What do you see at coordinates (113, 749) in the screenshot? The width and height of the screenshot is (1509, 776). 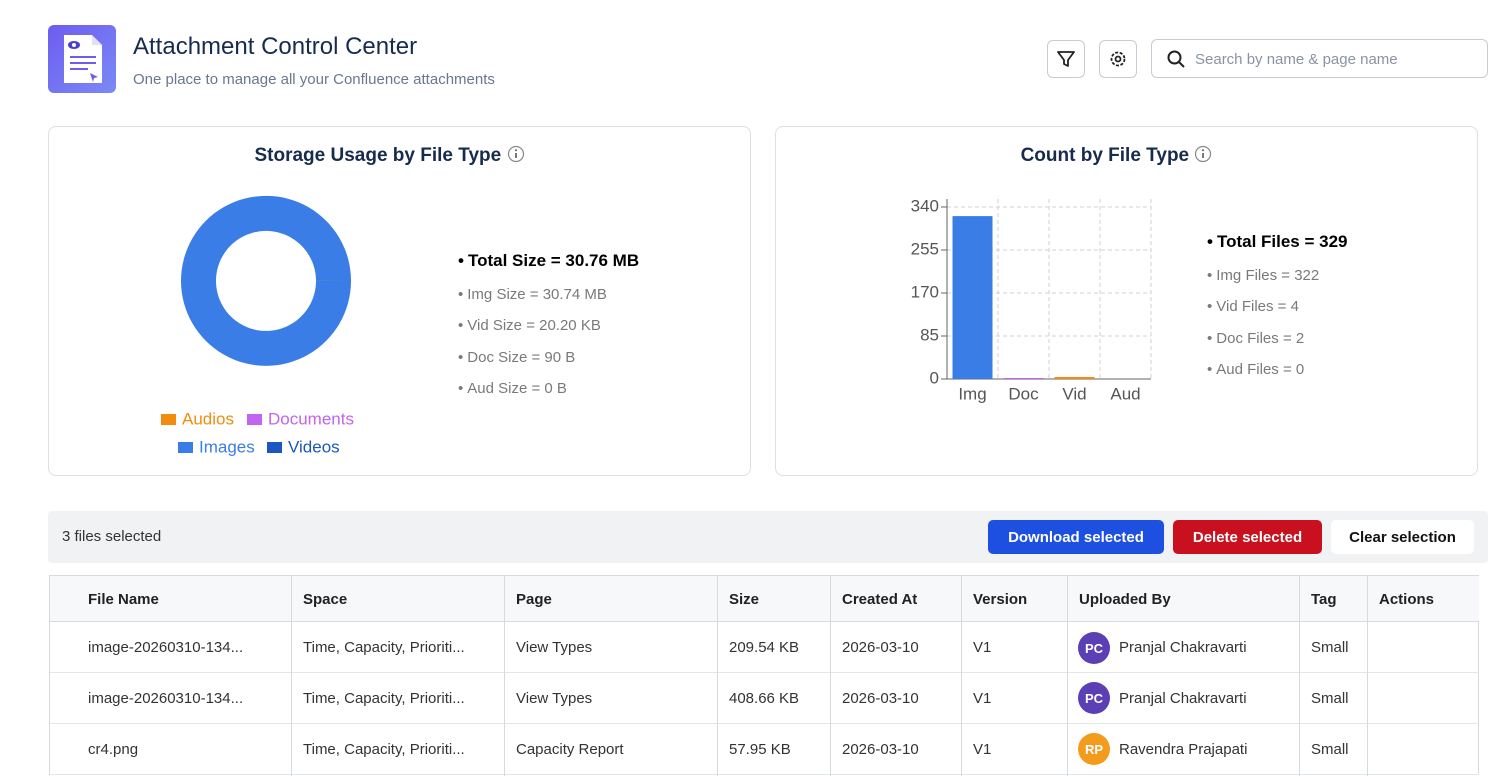 I see `table-cell: cr4.png` at bounding box center [113, 749].